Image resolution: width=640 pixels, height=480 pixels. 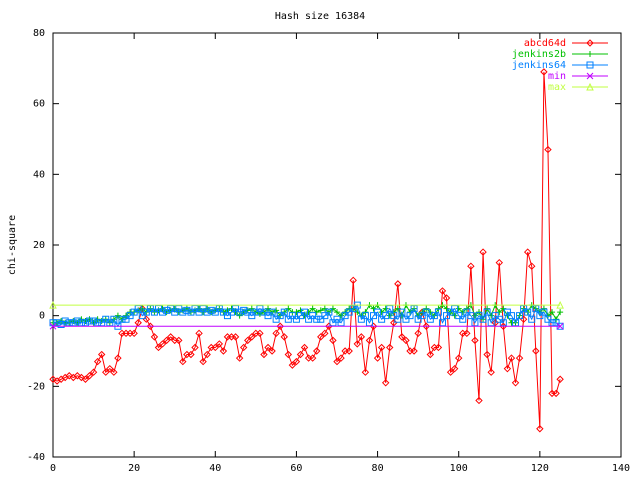 What do you see at coordinates (36, 386) in the screenshot?
I see `y-tick-label: -20` at bounding box center [36, 386].